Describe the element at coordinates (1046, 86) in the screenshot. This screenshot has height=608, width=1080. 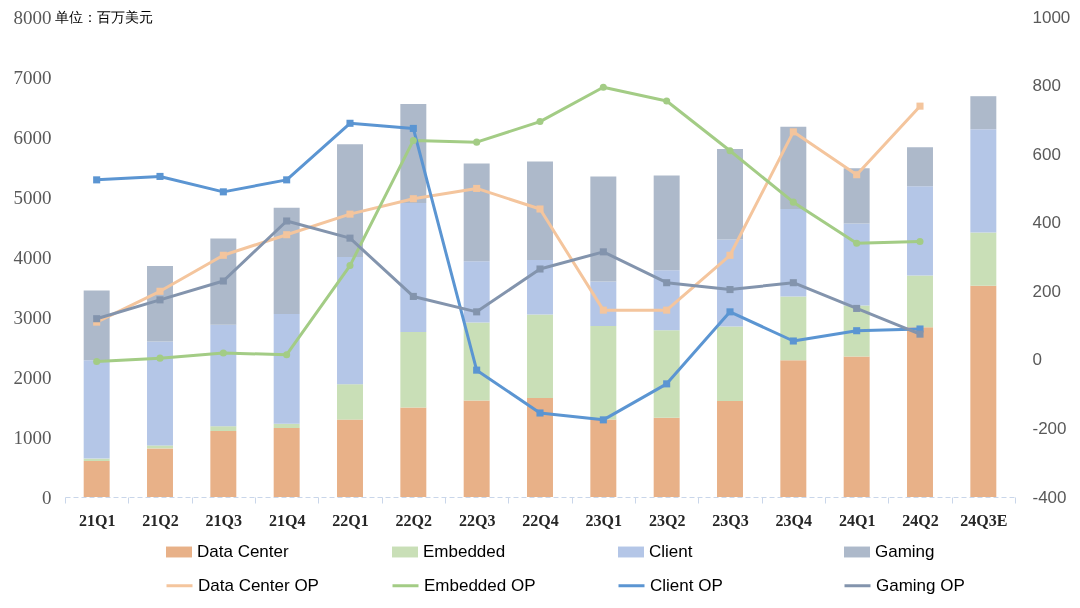
I see `y2-tick-label: 800` at that location.